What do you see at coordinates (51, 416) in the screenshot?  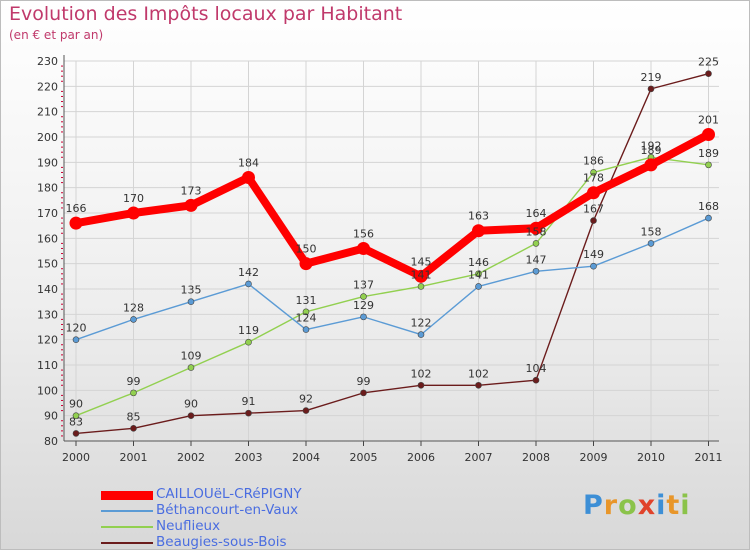 I see `y-tick-label: 90` at bounding box center [51, 416].